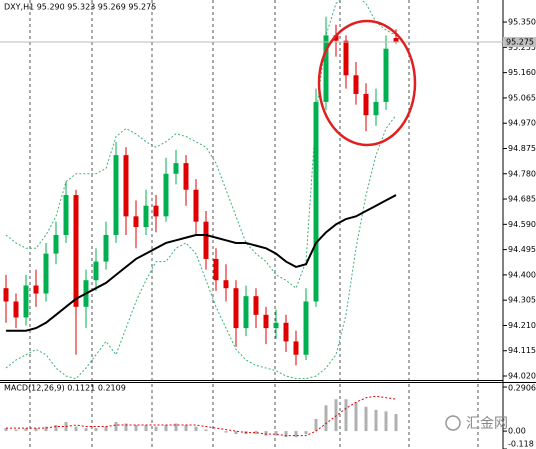 This screenshot has width=536, height=449. I want to click on current-price-box, so click(519, 42).